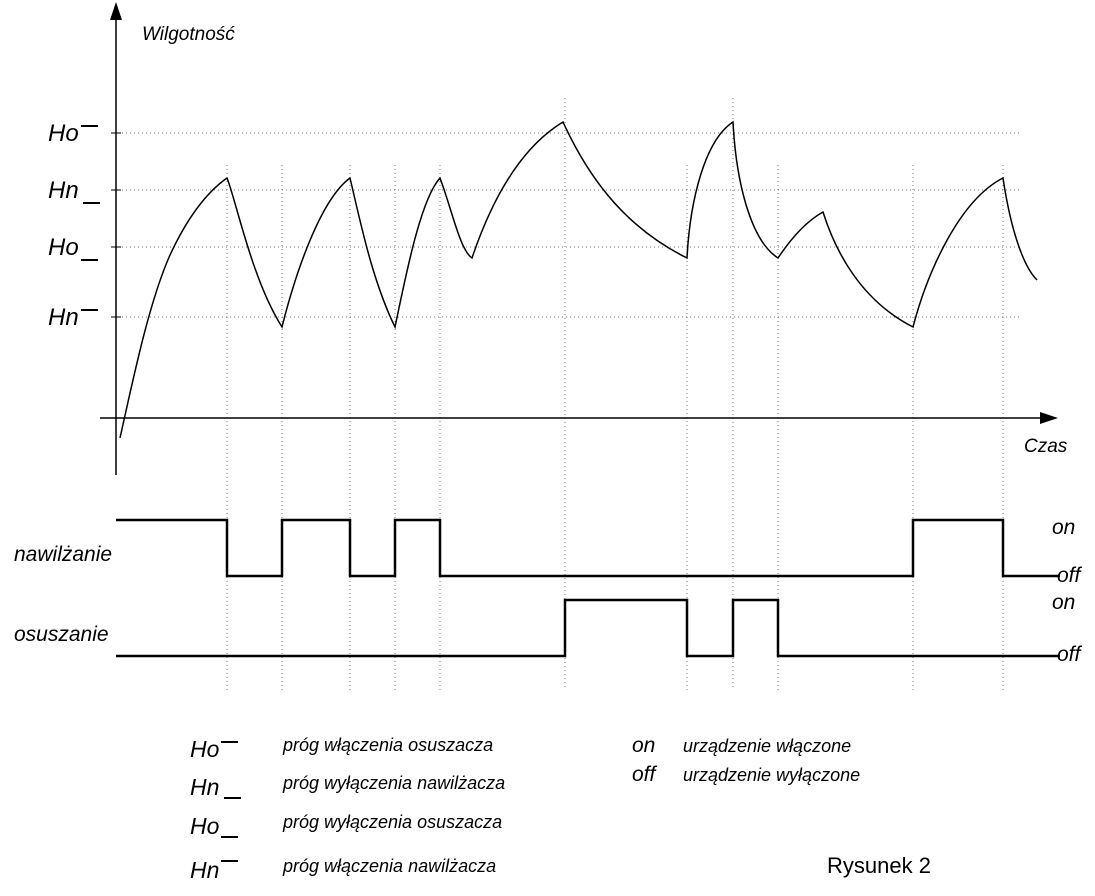  Describe the element at coordinates (772, 775) in the screenshot. I see `legend-desc-off: urządzenie wyłączone` at that location.